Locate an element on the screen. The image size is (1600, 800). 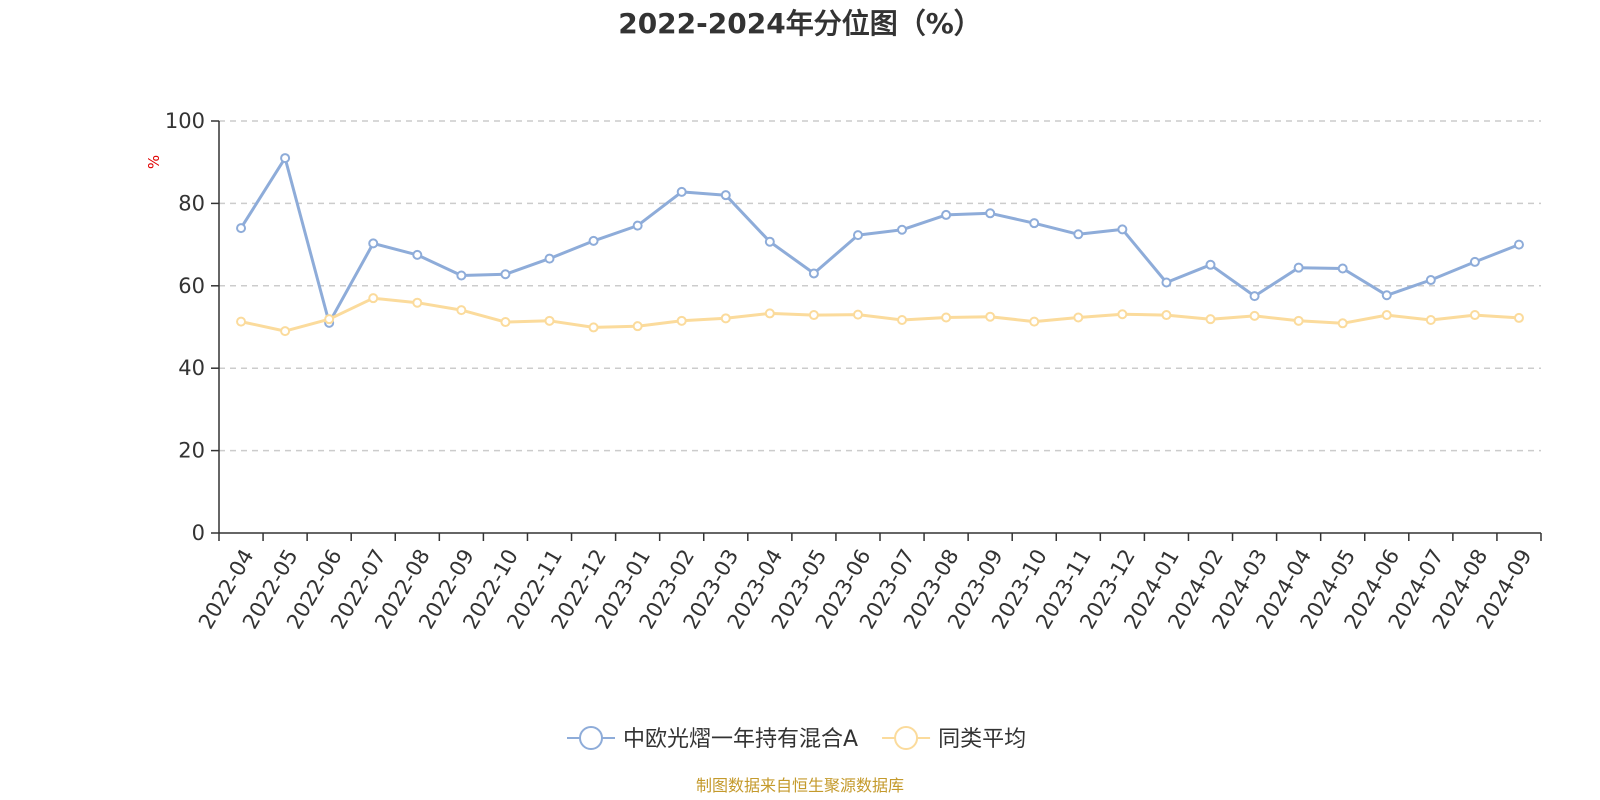
y-axis-unit: % is located at coordinates (154, 162).